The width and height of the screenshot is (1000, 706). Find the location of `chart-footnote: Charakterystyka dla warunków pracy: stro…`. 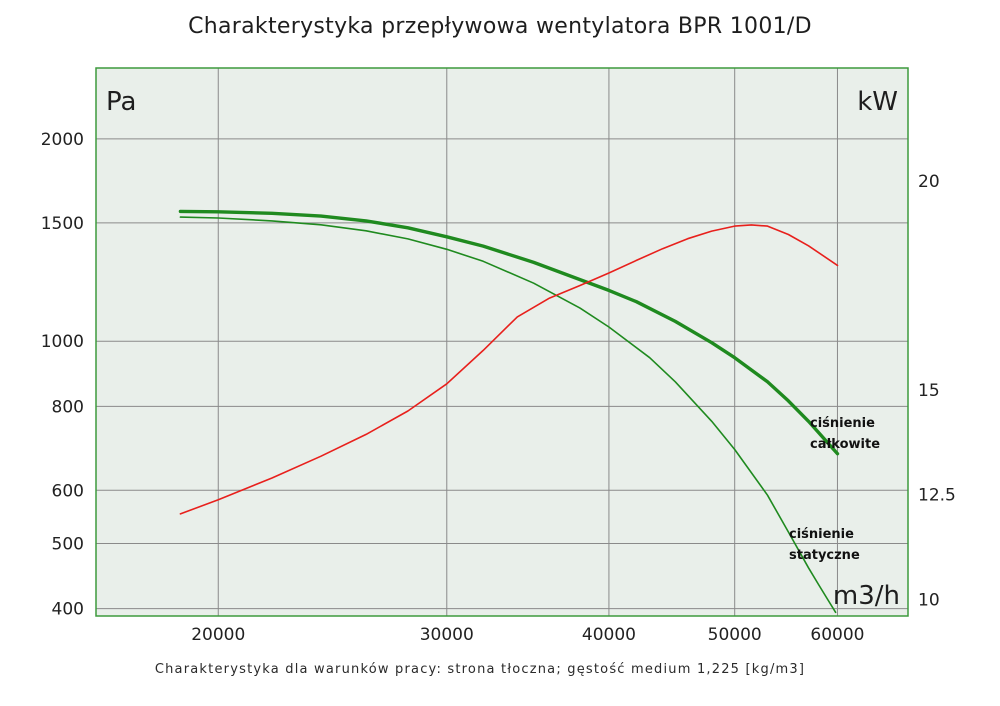

chart-footnote: Charakterystyka dla warunków pracy: stro… is located at coordinates (480, 669).